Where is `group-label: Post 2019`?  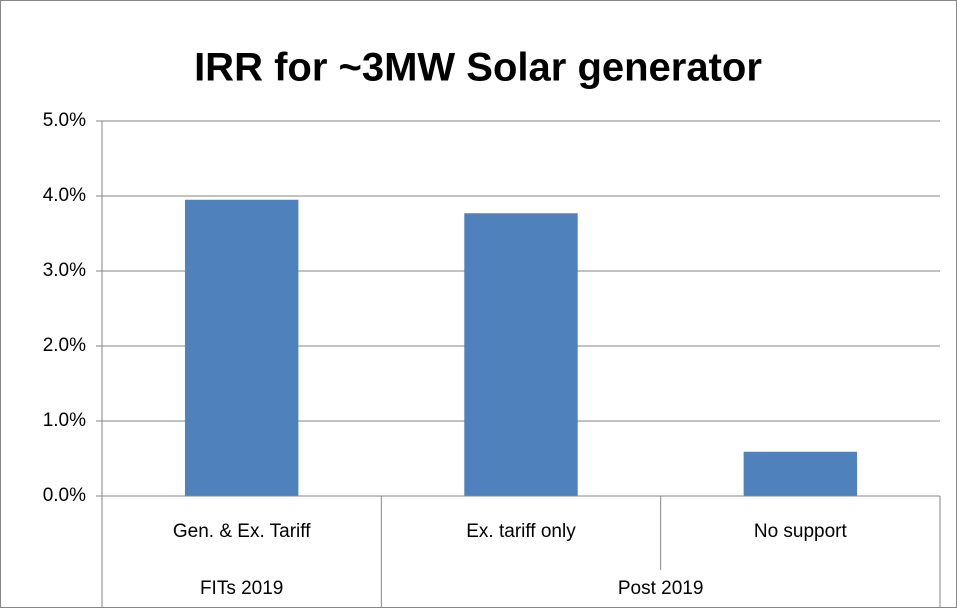 group-label: Post 2019 is located at coordinates (661, 588).